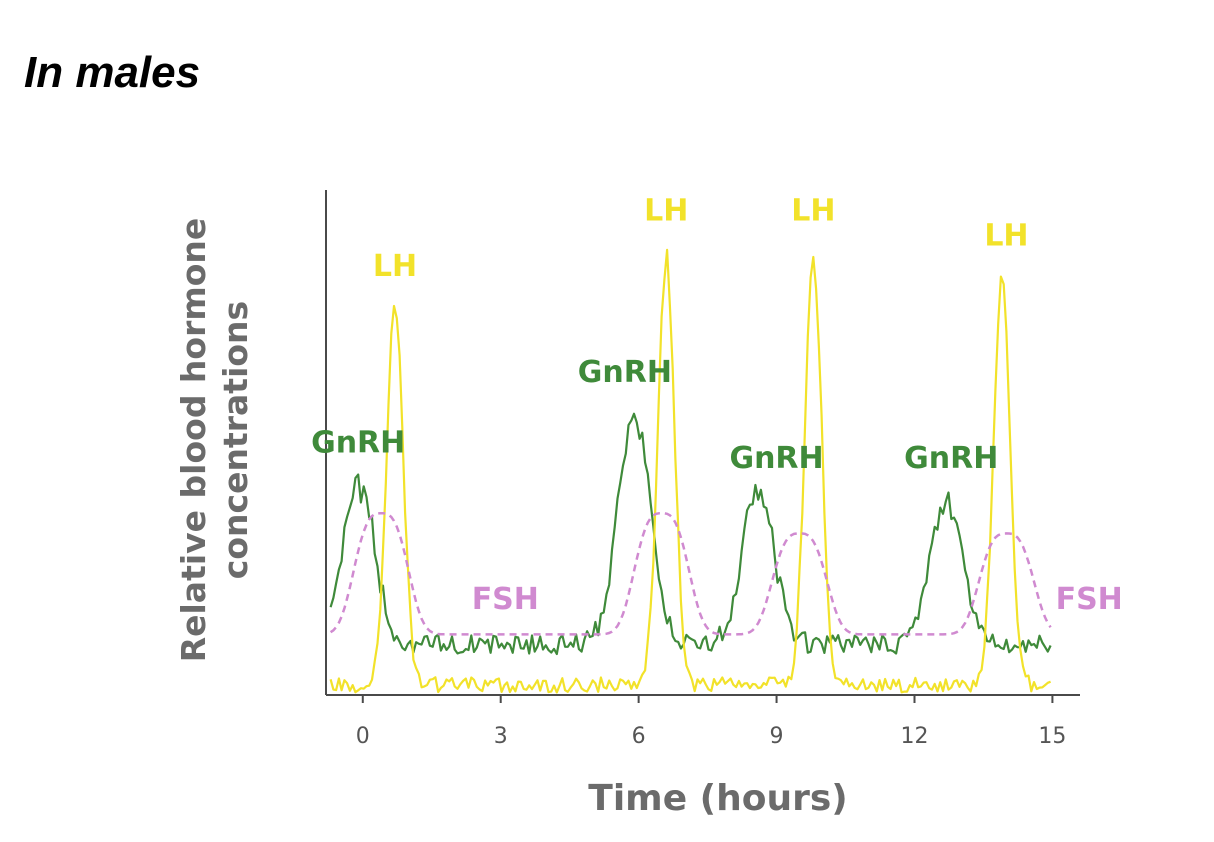  I want to click on y-axis-label-line-1: Relative blood hormone, so click(193, 440).